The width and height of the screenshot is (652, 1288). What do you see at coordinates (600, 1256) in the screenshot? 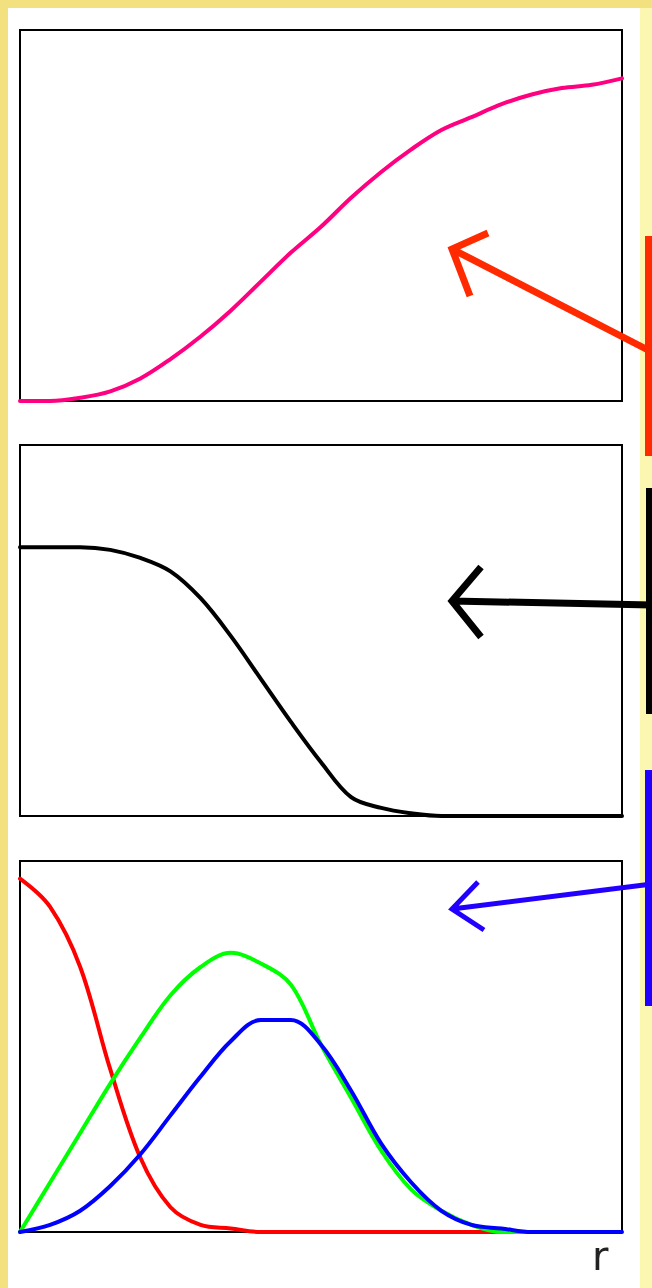
I see `x-axis-title: r` at bounding box center [600, 1256].